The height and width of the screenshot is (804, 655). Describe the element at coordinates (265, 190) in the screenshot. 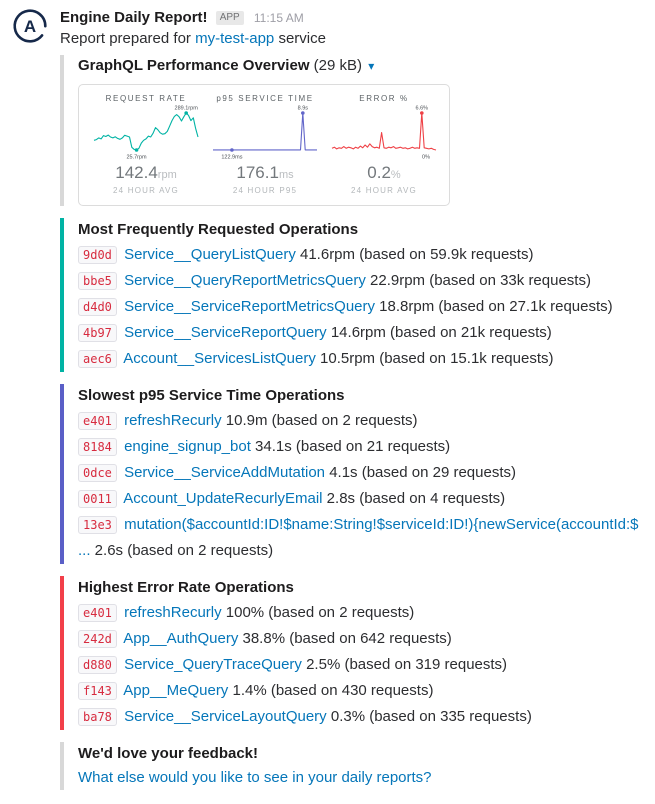

I see `stat-caption: 24 HOUR P95` at that location.